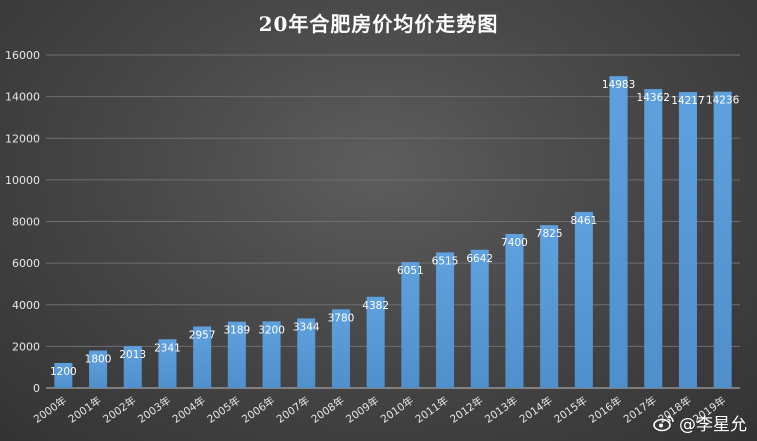 This screenshot has height=441, width=757. What do you see at coordinates (571, 410) in the screenshot?
I see `x-tick-label: 2015年` at bounding box center [571, 410].